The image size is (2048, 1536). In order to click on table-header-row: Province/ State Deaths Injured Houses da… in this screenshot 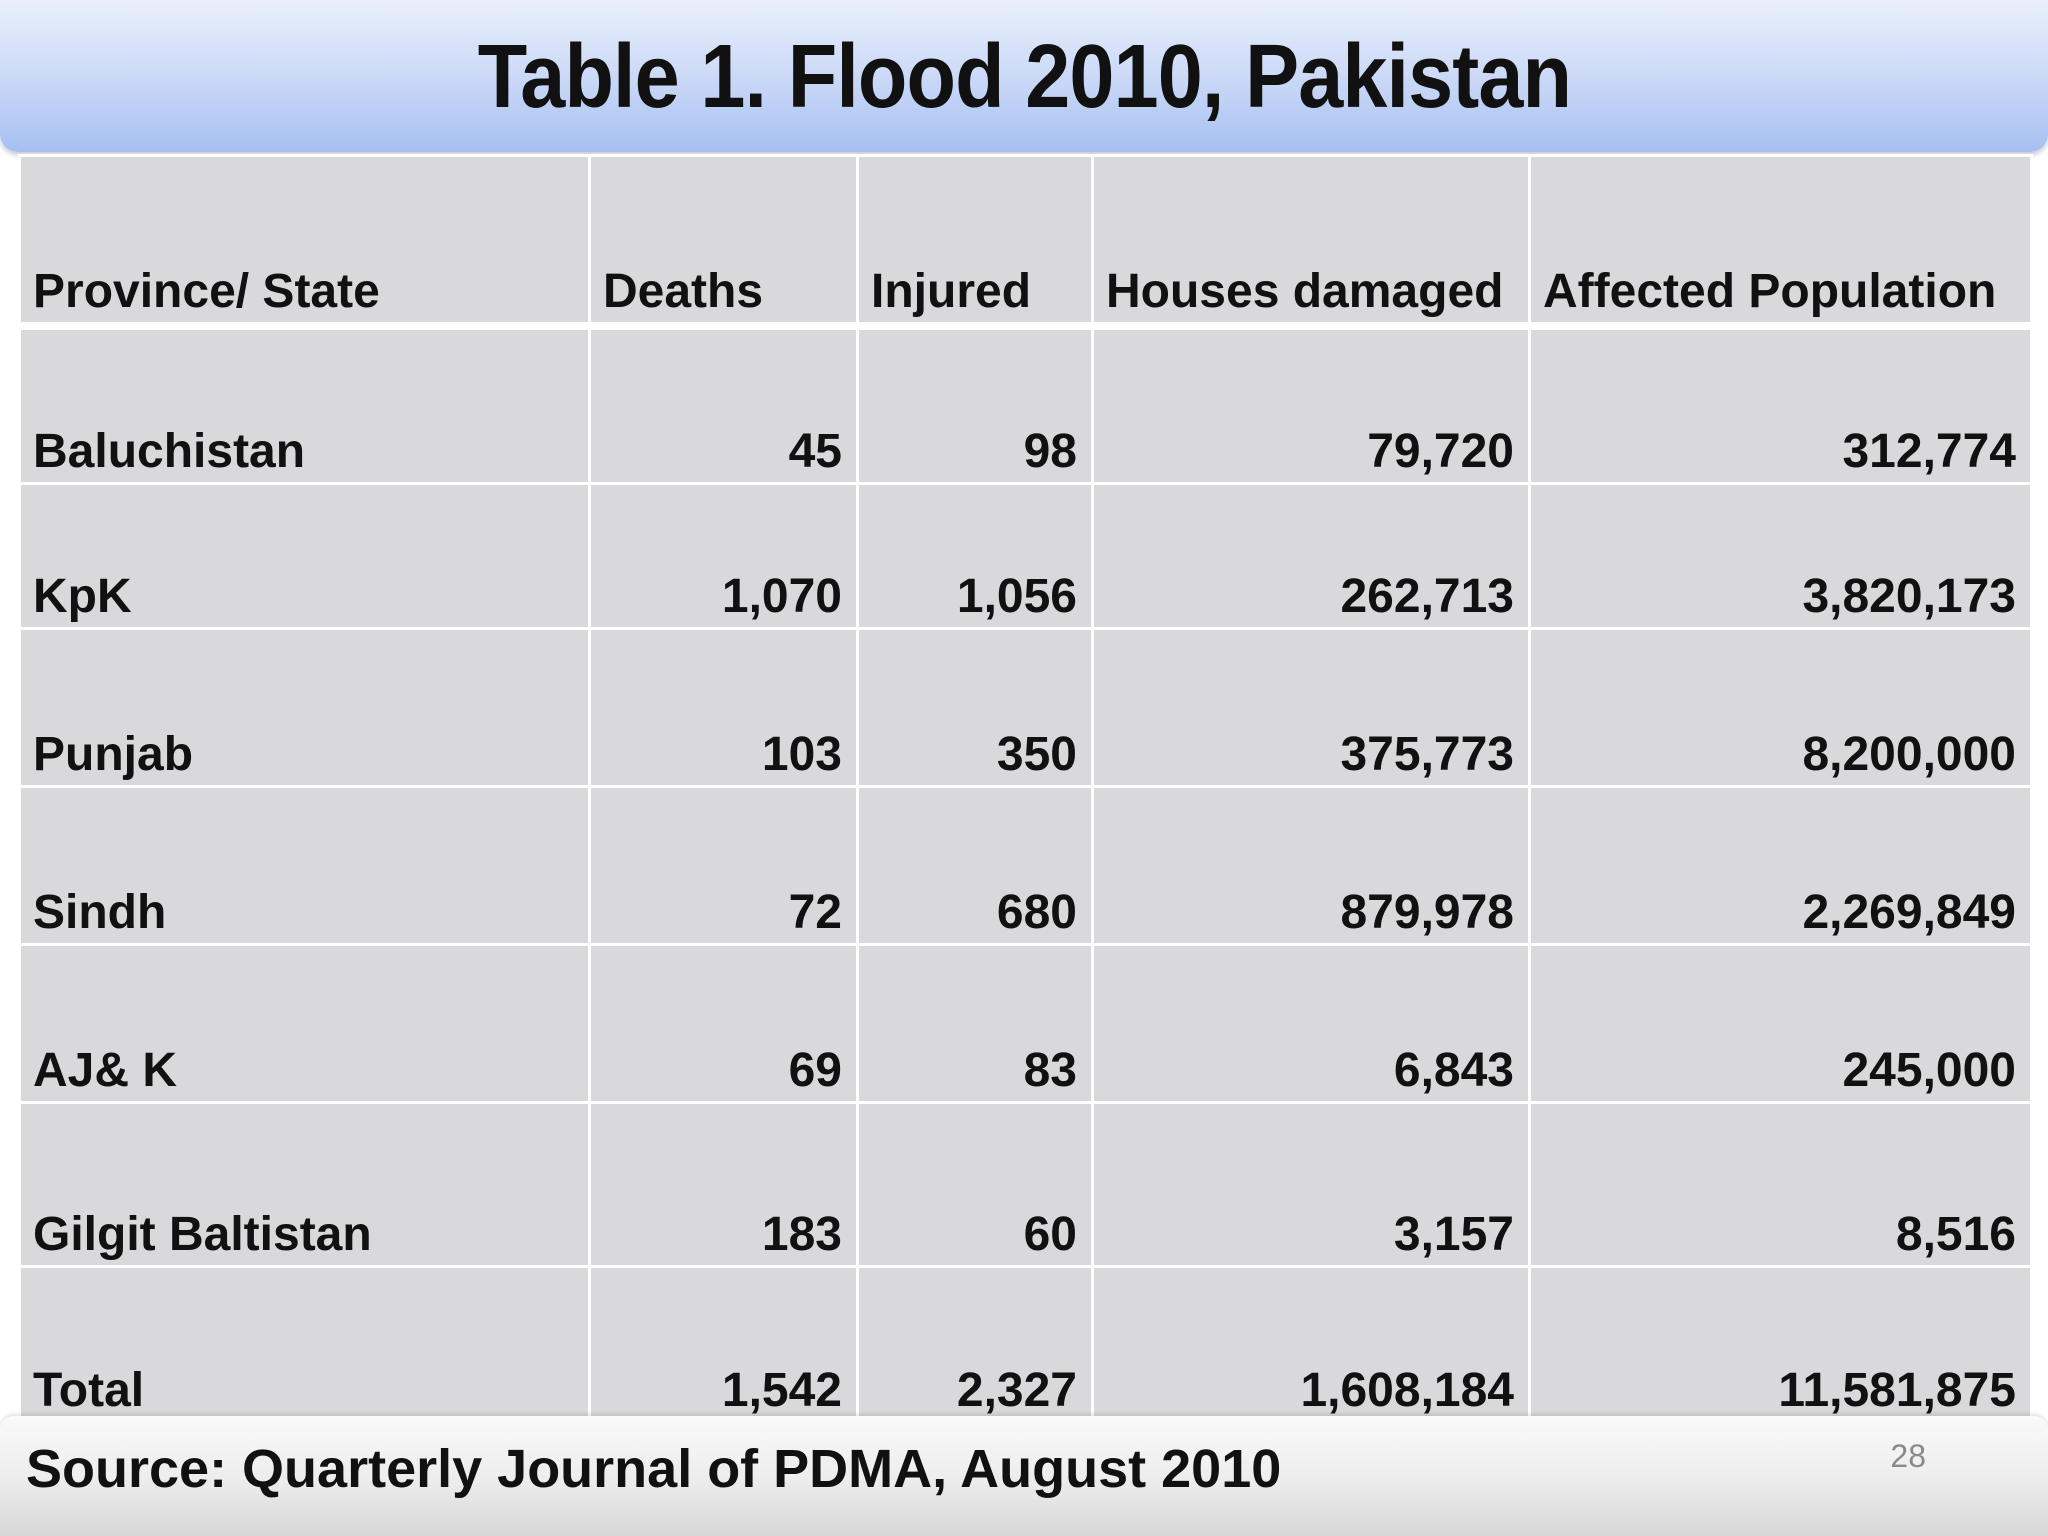, I will do `click(1025, 242)`.